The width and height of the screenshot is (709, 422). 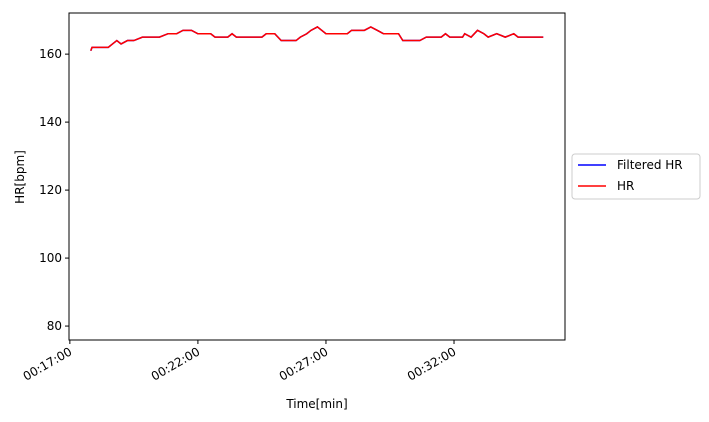 I want to click on y-tick-label: 160, so click(x=50, y=54).